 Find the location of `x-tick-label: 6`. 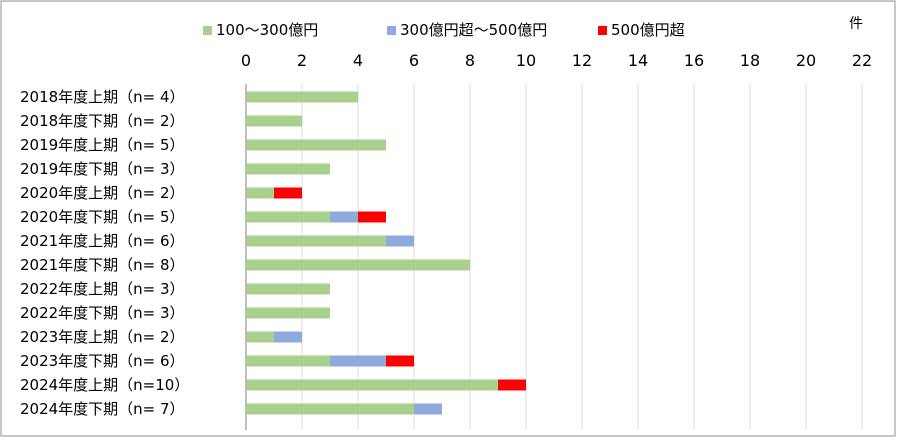

x-tick-label: 6 is located at coordinates (414, 60).